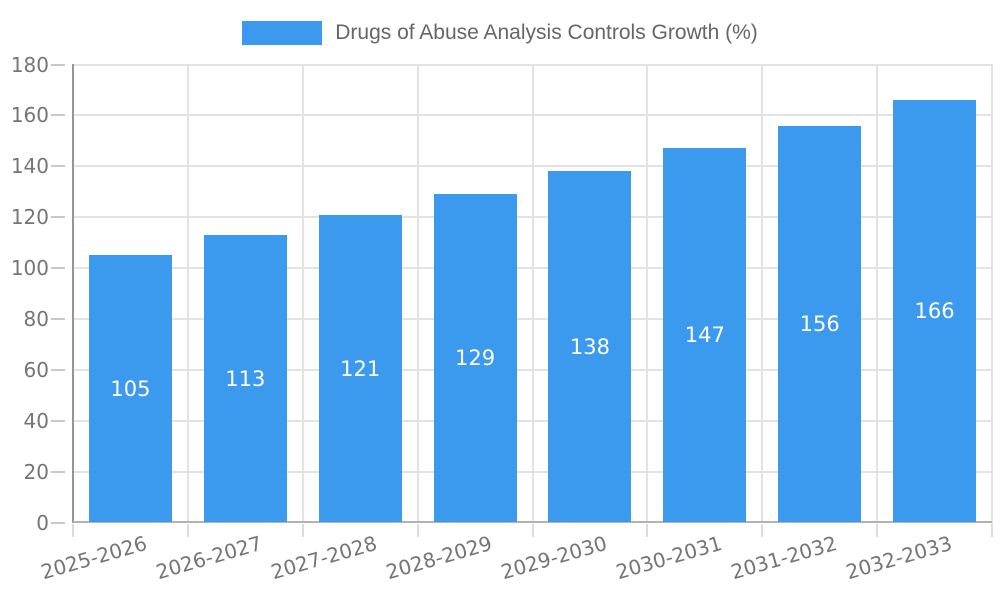 The width and height of the screenshot is (1000, 600). What do you see at coordinates (73, 293) in the screenshot?
I see `y-axis-line` at bounding box center [73, 293].